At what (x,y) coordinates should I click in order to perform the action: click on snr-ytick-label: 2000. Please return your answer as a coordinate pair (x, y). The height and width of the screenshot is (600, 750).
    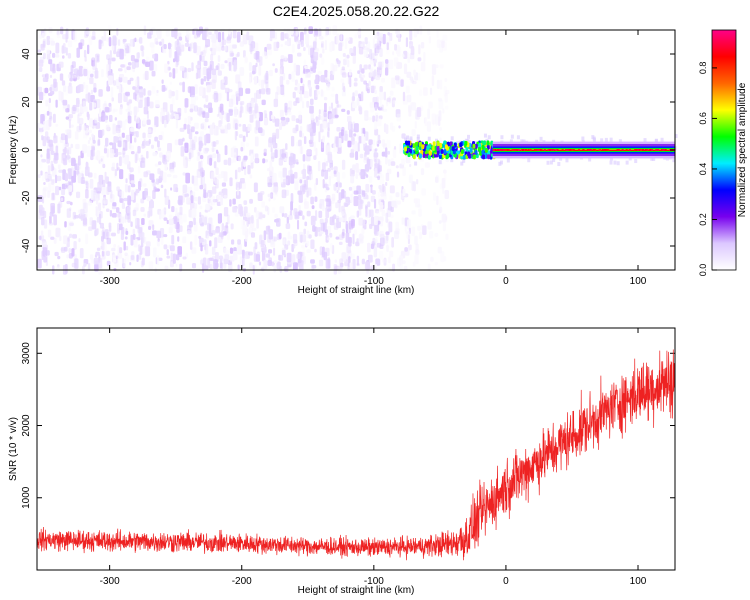
    Looking at the image, I should click on (26, 425).